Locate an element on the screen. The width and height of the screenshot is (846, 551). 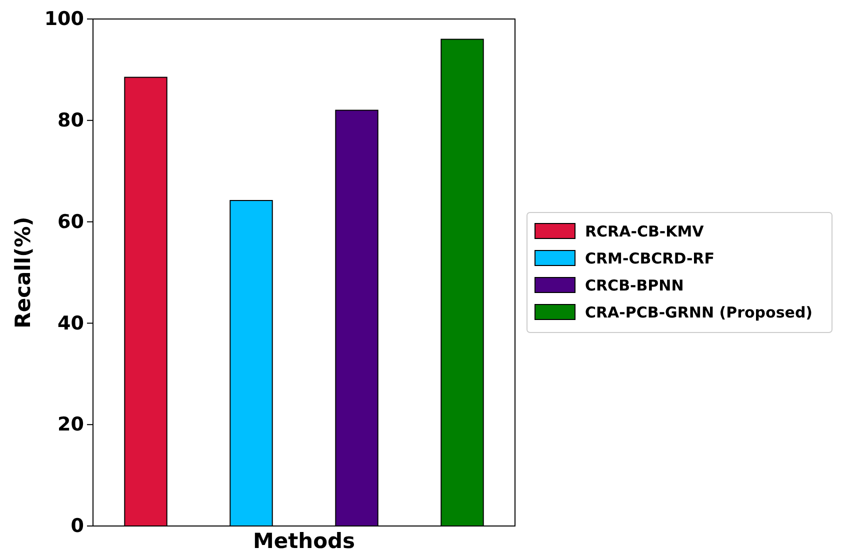
y-tick-label: 20 is located at coordinates (71, 425).